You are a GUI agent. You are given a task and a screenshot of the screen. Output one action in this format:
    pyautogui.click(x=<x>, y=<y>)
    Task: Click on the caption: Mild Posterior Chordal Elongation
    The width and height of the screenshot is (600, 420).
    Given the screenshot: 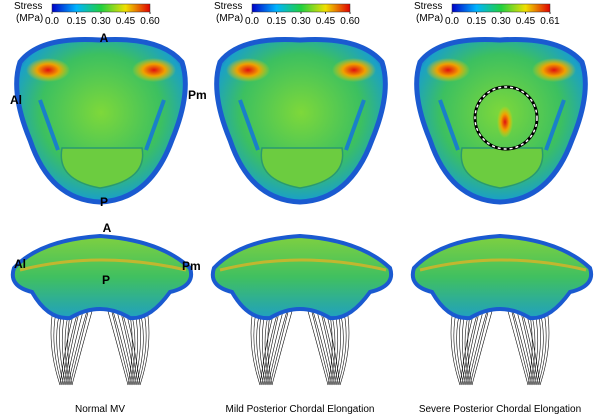 What is the action you would take?
    pyautogui.click(x=300, y=409)
    